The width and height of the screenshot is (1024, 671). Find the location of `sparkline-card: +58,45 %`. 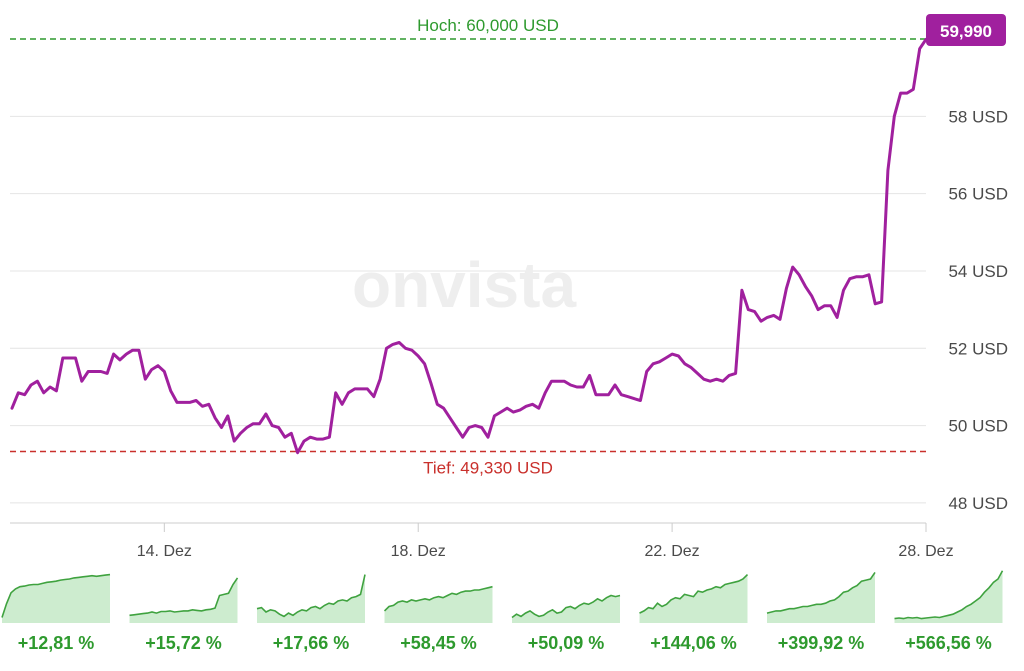

sparkline-card: +58,45 % is located at coordinates (438, 619).